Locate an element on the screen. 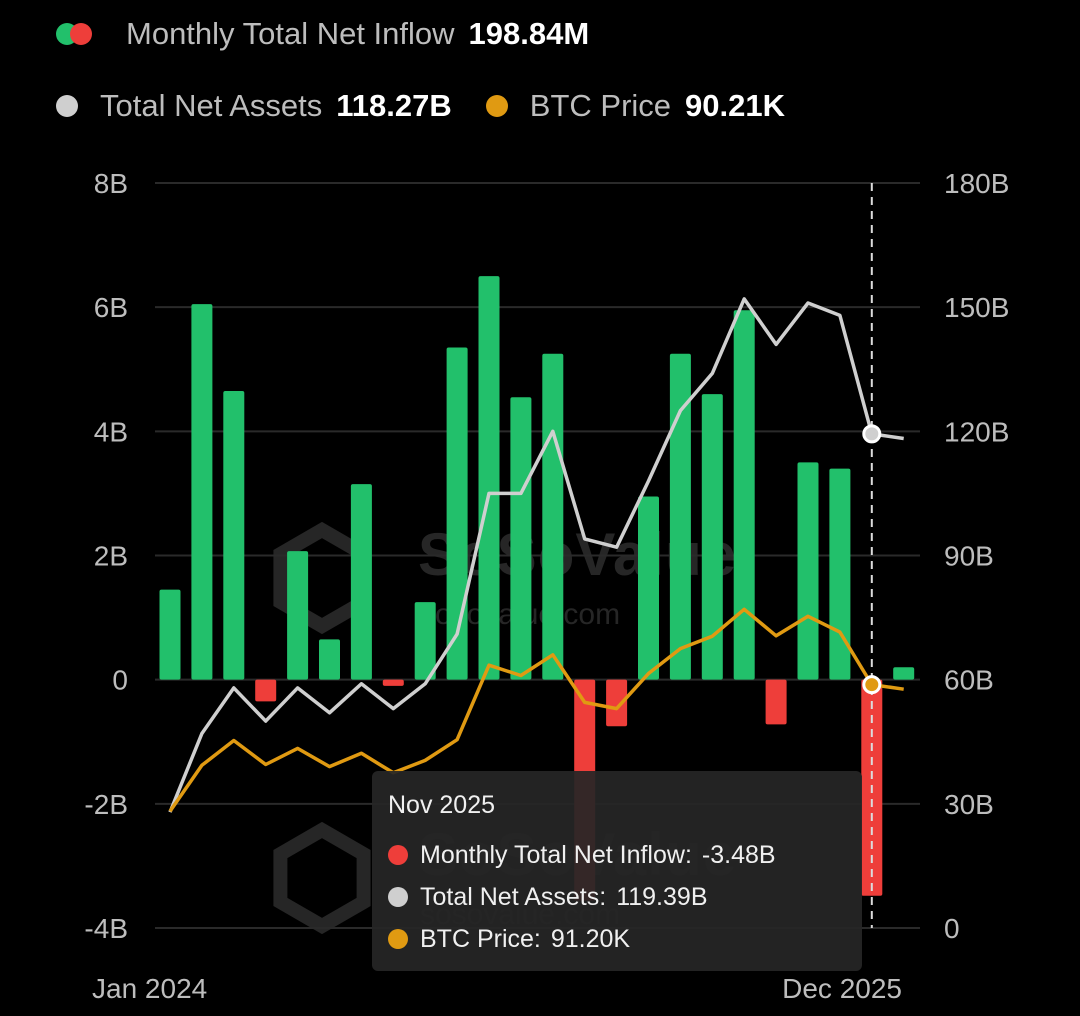 This screenshot has height=1016, width=1080. tooltip-inflow-value: -3.48B is located at coordinates (738, 854).